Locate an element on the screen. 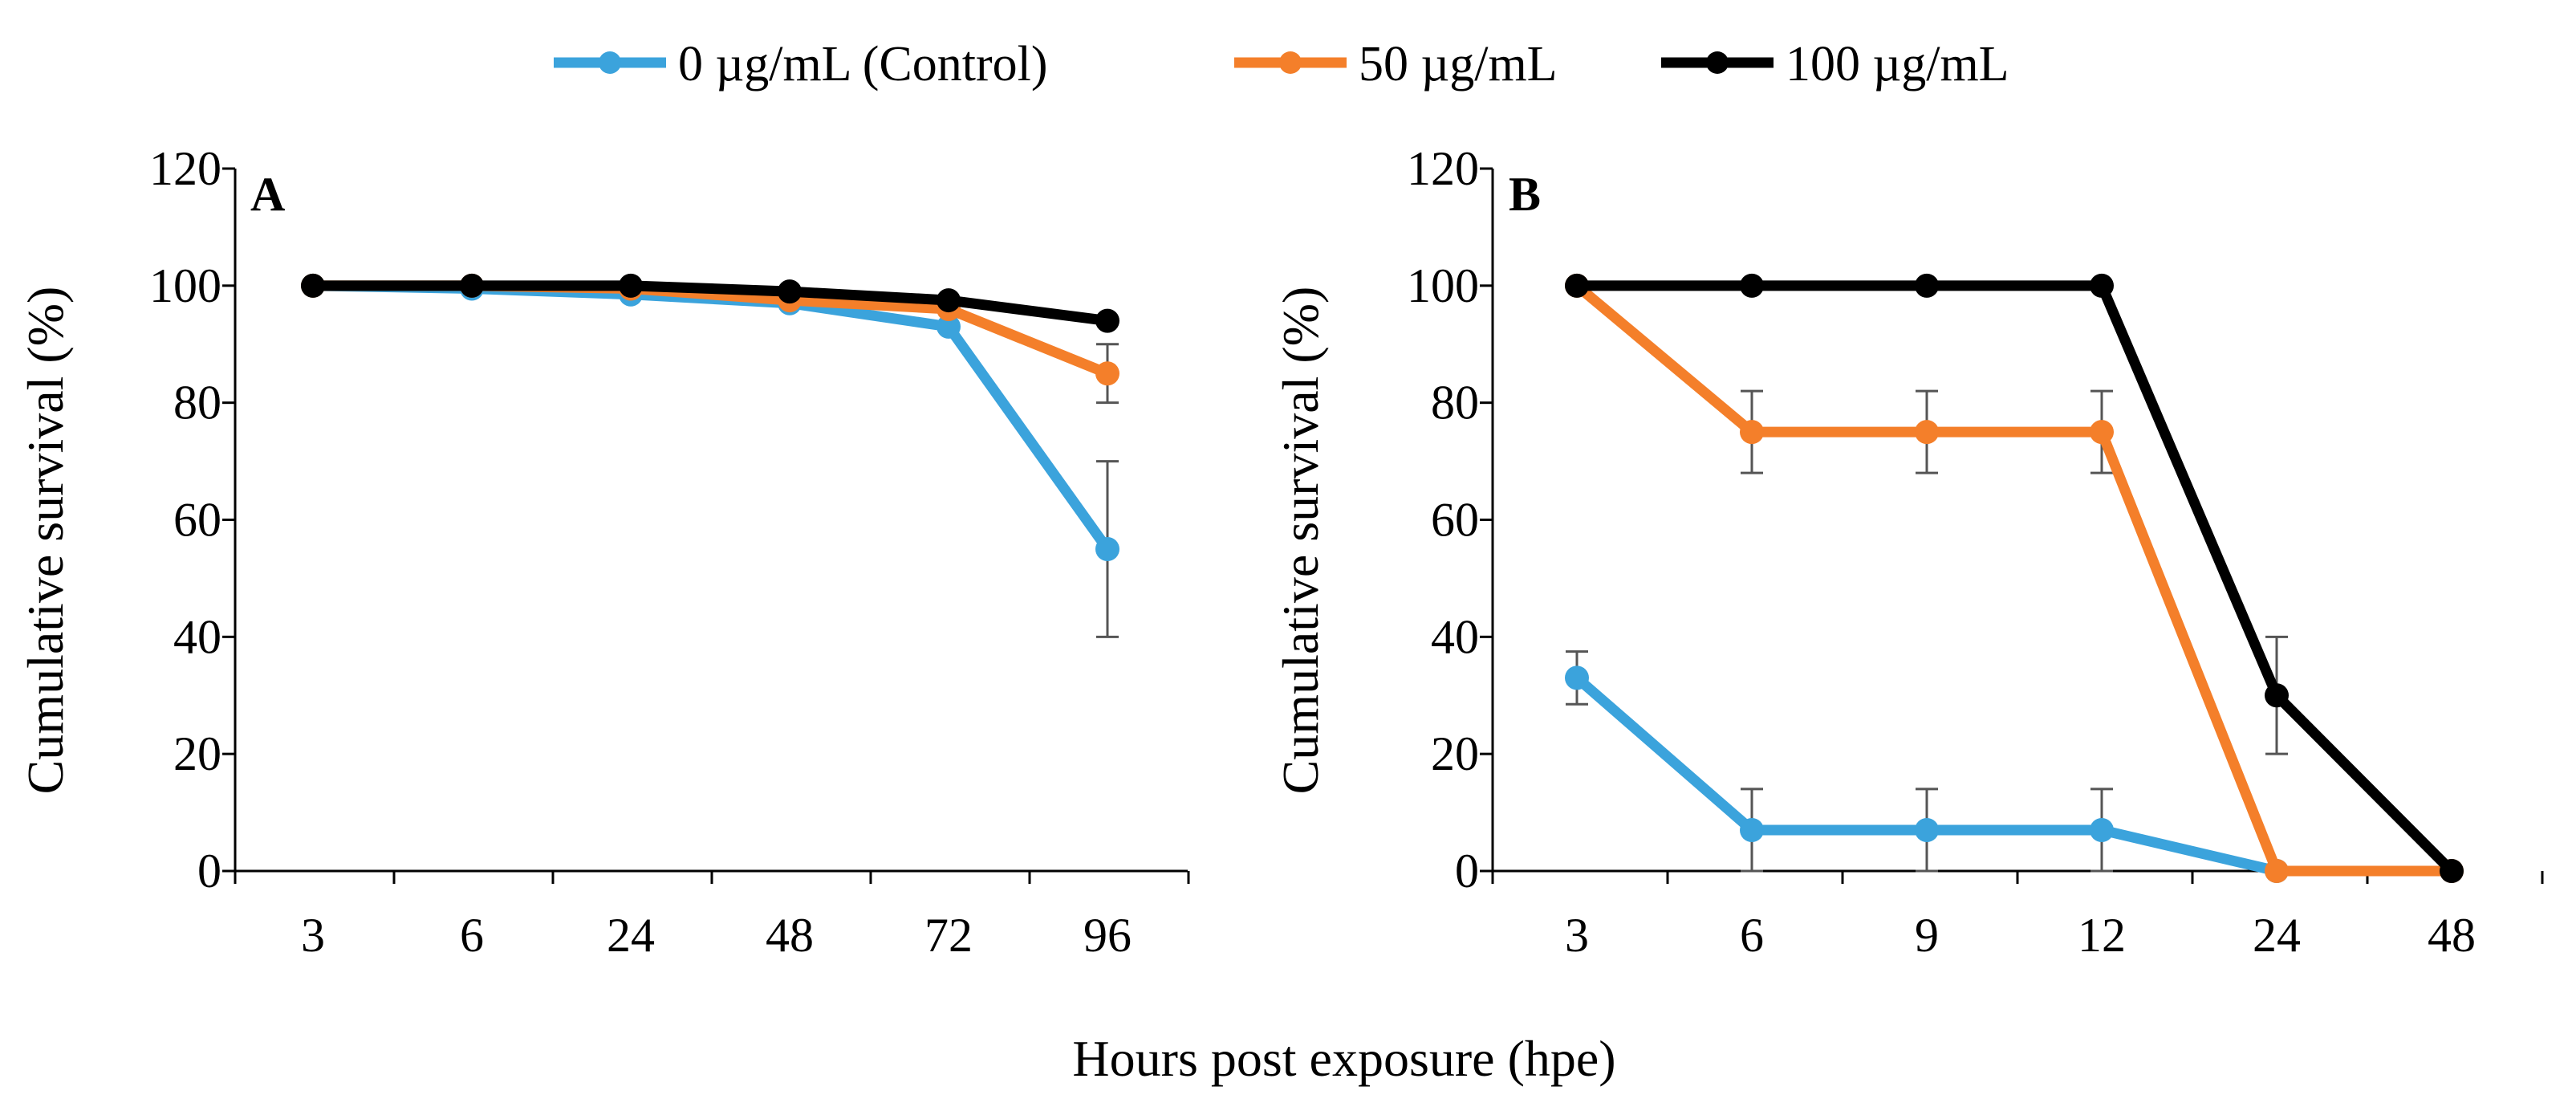 The height and width of the screenshot is (1103, 2576). panel-b-y-tick-label: 20 is located at coordinates (1455, 753).